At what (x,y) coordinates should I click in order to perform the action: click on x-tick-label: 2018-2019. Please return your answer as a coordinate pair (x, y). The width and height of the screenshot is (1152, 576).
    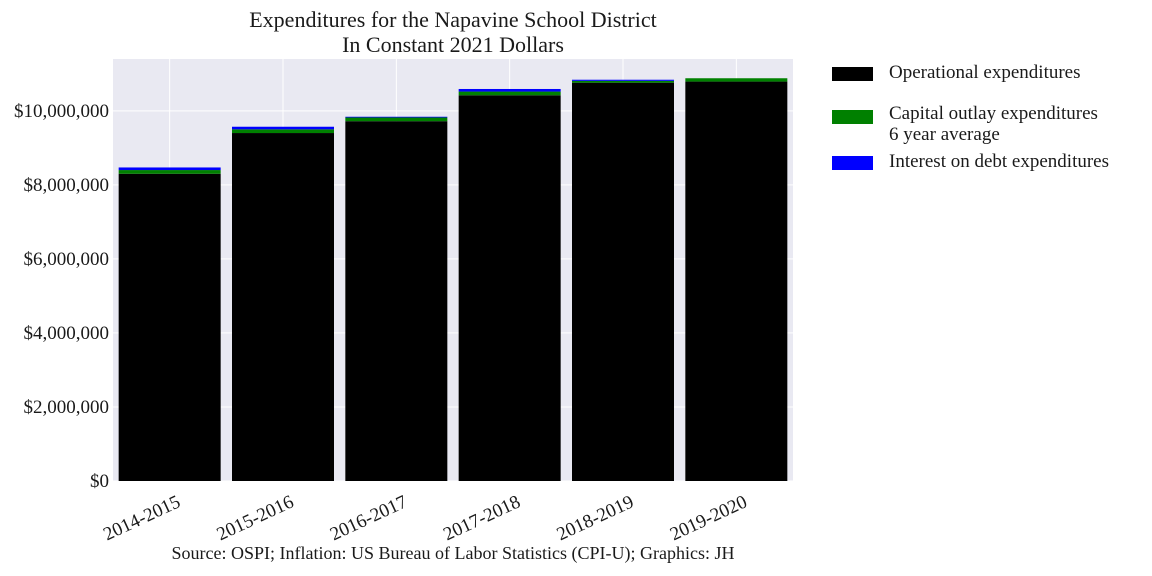
    Looking at the image, I should click on (595, 518).